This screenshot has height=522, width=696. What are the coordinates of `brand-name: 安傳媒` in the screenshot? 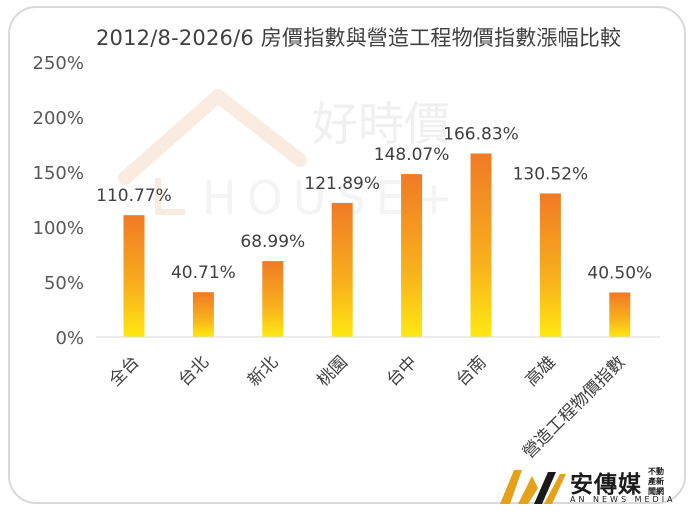 It's located at (606, 485).